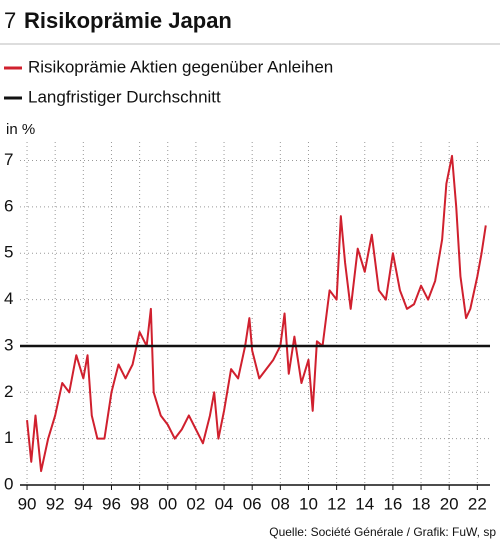  What do you see at coordinates (8, 344) in the screenshot?
I see `y-tick-label: 3` at bounding box center [8, 344].